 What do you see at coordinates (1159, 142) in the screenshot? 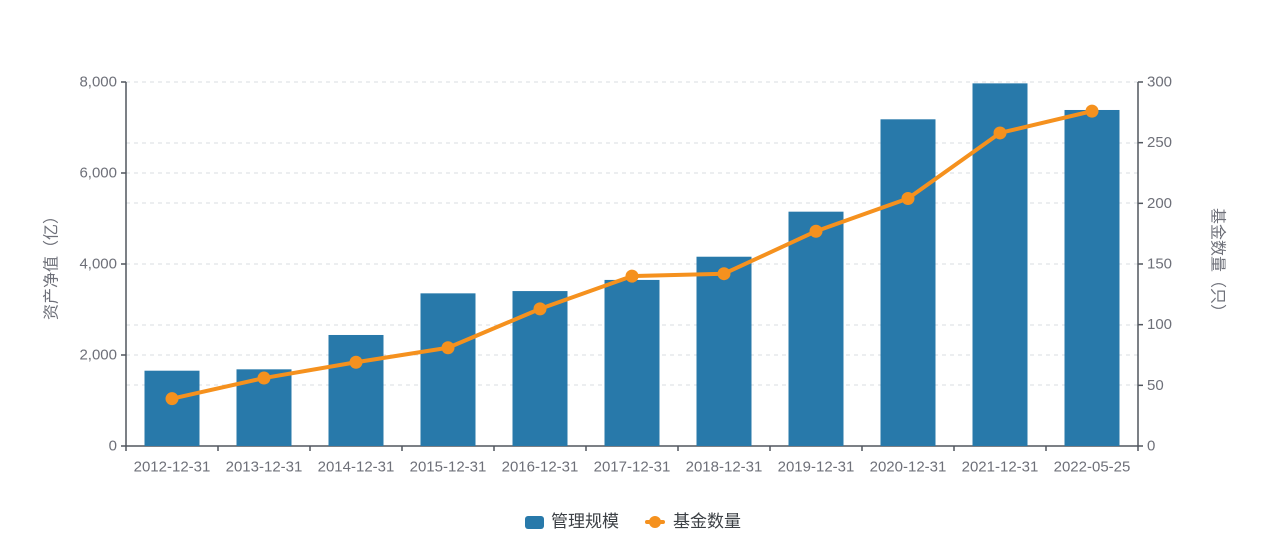
I see `right-axis-tick-label: 250` at bounding box center [1159, 142].